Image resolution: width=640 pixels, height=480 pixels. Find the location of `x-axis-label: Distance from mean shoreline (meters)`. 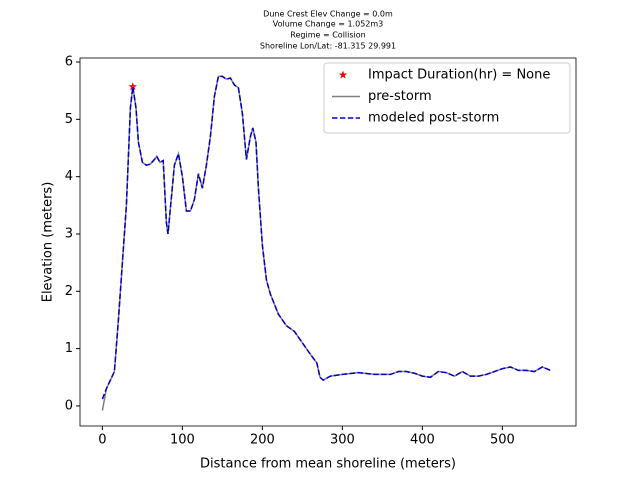

x-axis-label: Distance from mean shoreline (meters) is located at coordinates (328, 464).